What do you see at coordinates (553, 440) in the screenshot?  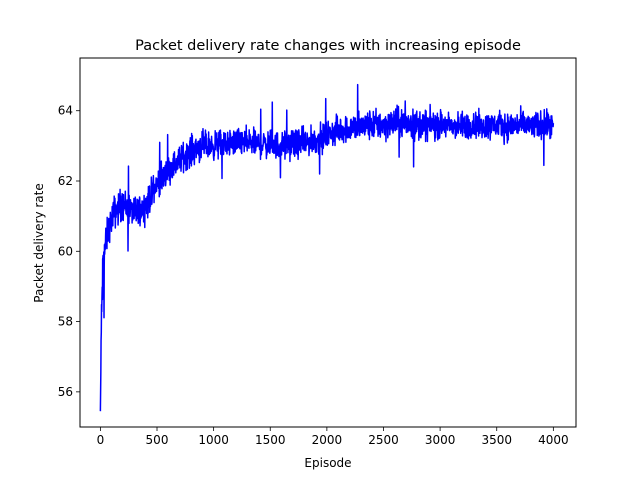 I see `x-tick-label: 4000` at bounding box center [553, 440].